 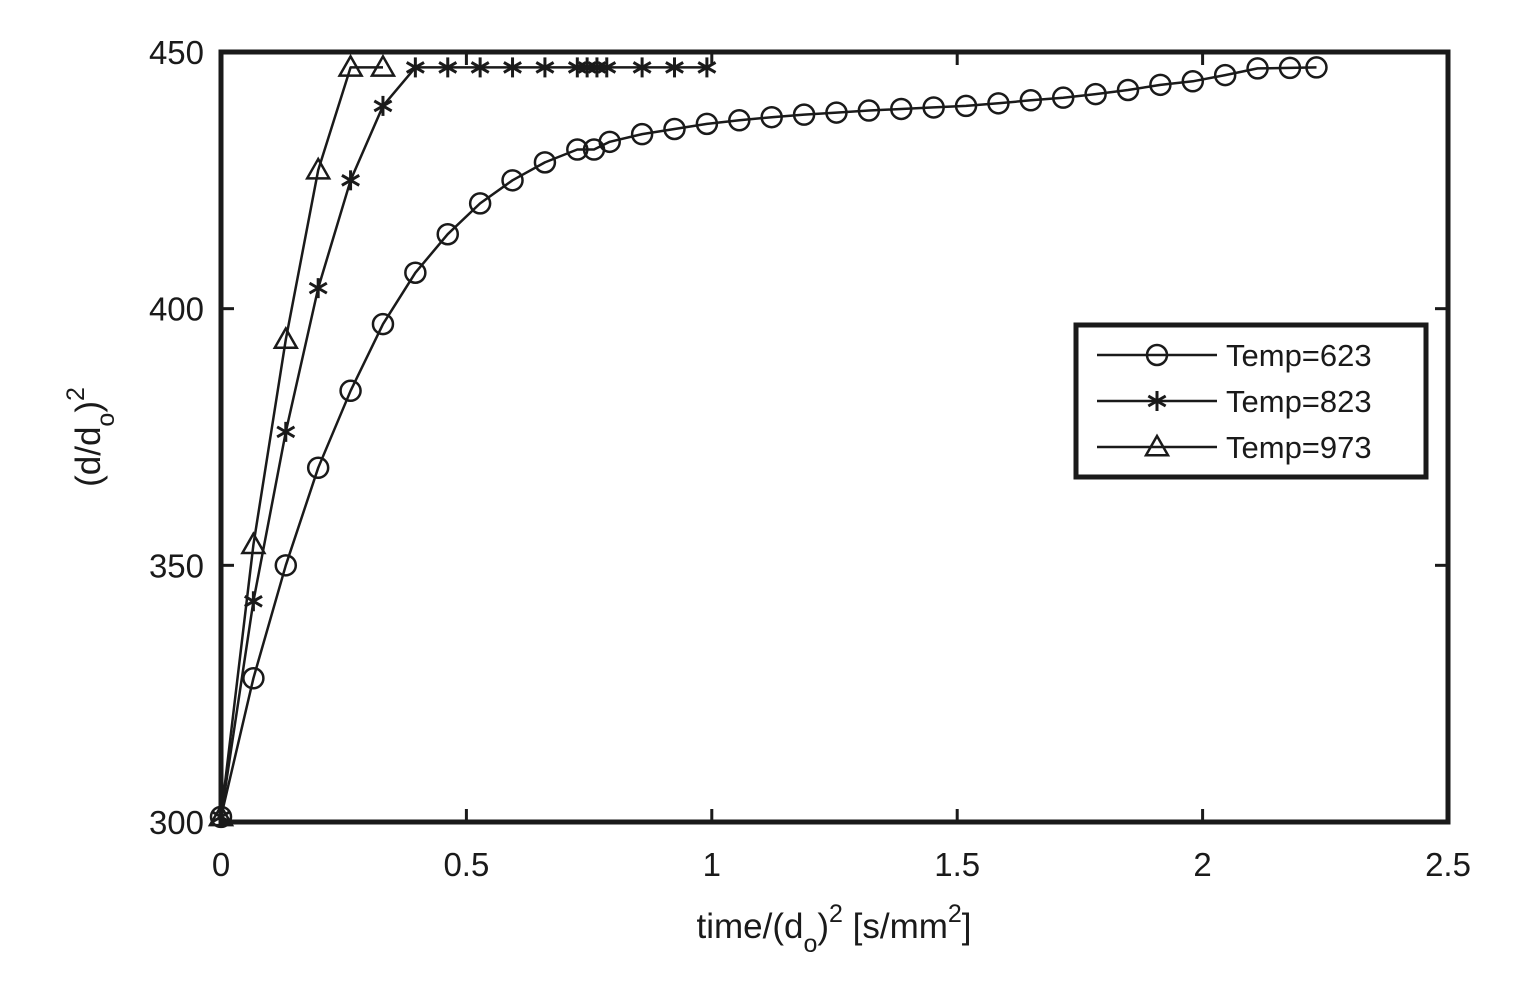 I want to click on legend-label: Temp=823, so click(x=1299, y=401).